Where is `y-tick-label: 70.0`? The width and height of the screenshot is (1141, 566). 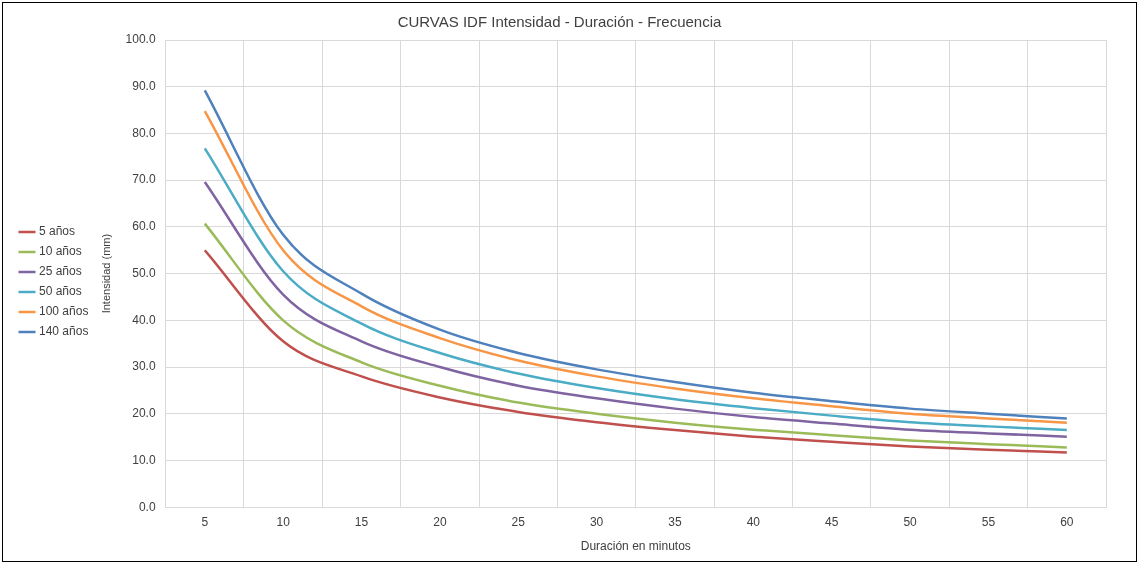
y-tick-label: 70.0 is located at coordinates (144, 179).